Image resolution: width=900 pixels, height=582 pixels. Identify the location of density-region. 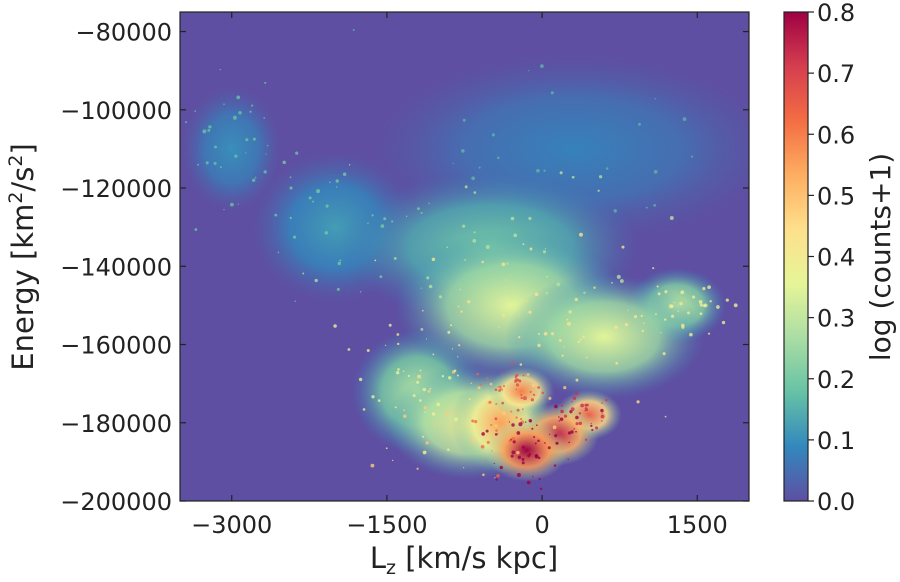
(526, 450).